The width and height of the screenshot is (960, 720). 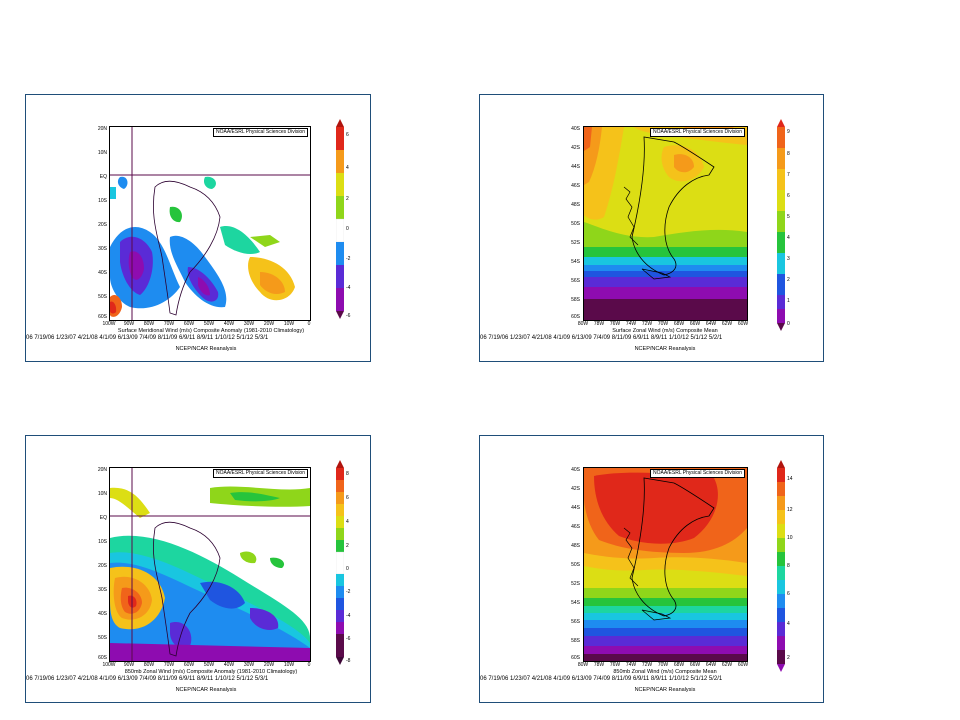 I want to click on data-source: NCEP/NCAR Reanalysis, so click(x=665, y=690).